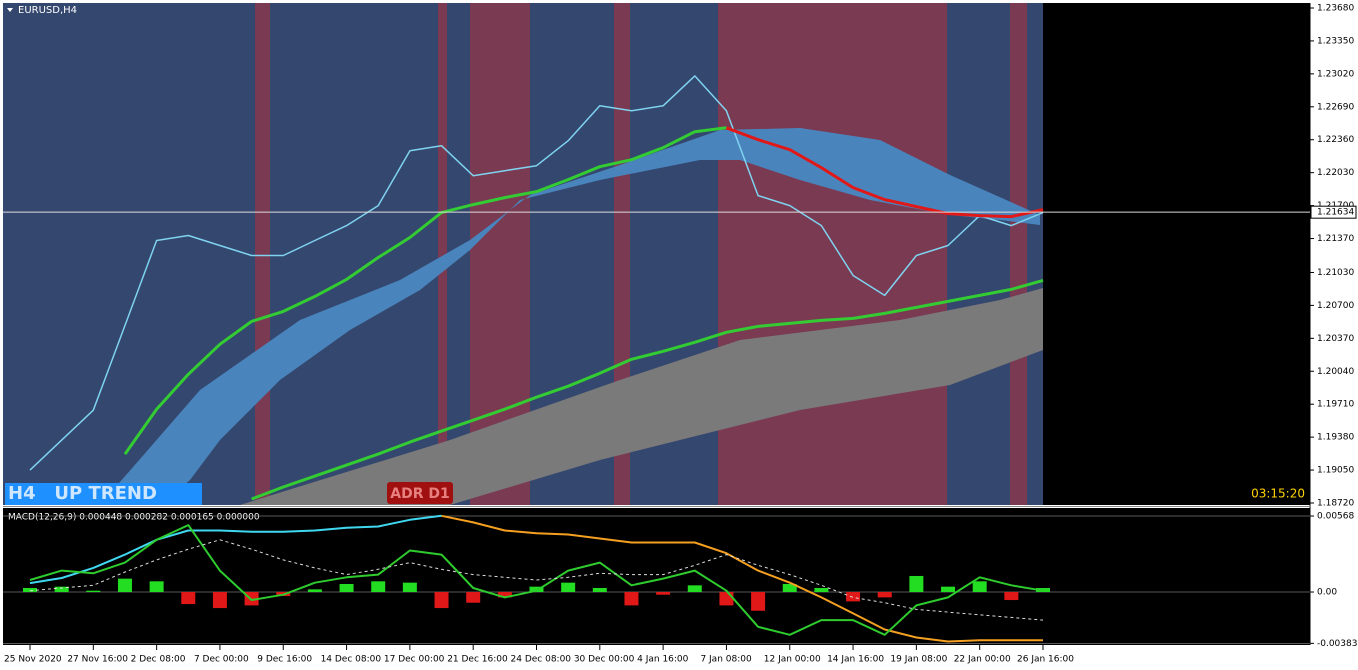  I want to click on chart-title: EURUSD,H4, so click(47, 10).